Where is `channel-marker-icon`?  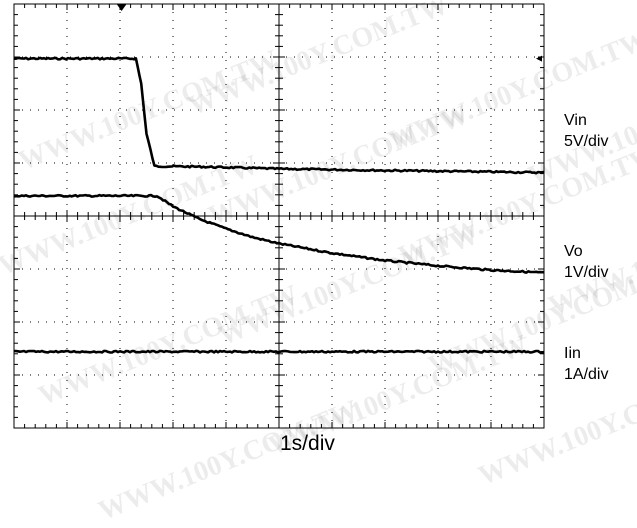 channel-marker-icon is located at coordinates (539, 58).